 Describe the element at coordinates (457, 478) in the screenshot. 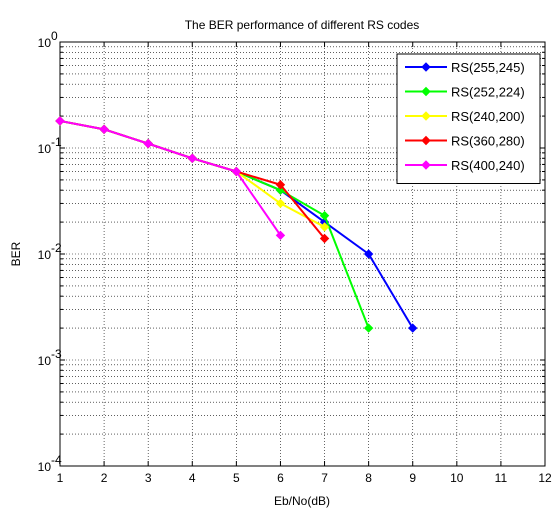

I see `x-tick-label: 10` at that location.